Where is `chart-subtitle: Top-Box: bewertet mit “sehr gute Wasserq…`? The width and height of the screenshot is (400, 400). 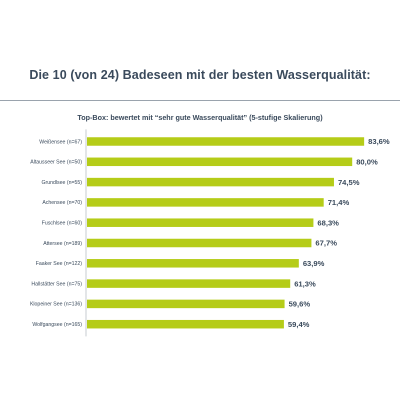 chart-subtitle: Top-Box: bewertet mit “sehr gute Wasserq… is located at coordinates (200, 117).